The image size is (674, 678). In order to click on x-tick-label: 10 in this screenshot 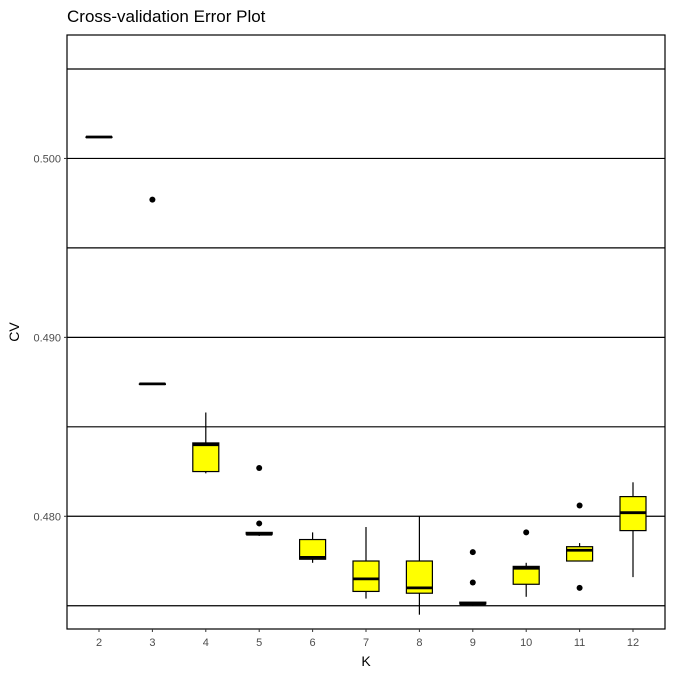, I will do `click(526, 643)`.